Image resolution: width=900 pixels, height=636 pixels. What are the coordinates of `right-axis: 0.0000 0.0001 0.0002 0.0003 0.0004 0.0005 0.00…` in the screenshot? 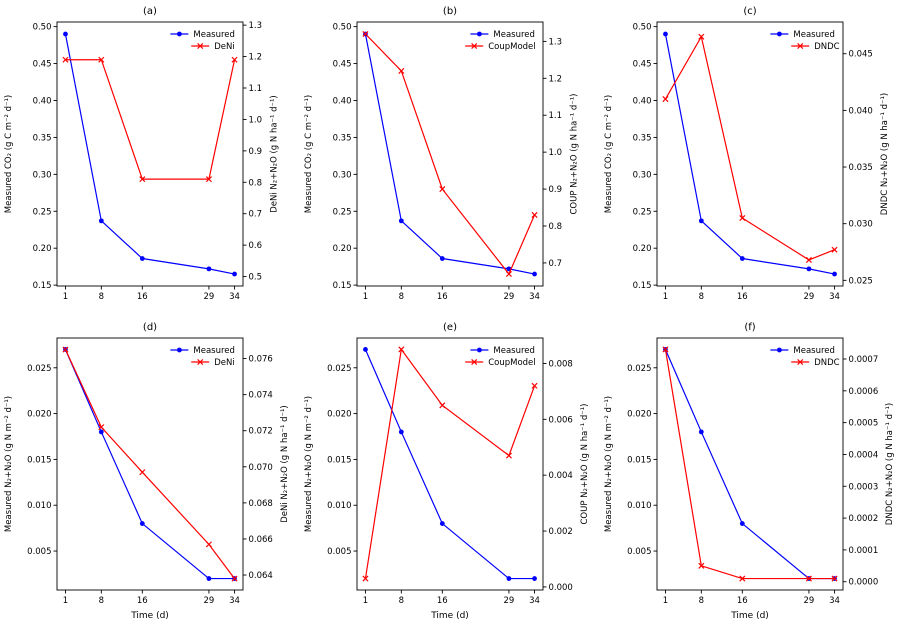 It's located at (860, 471).